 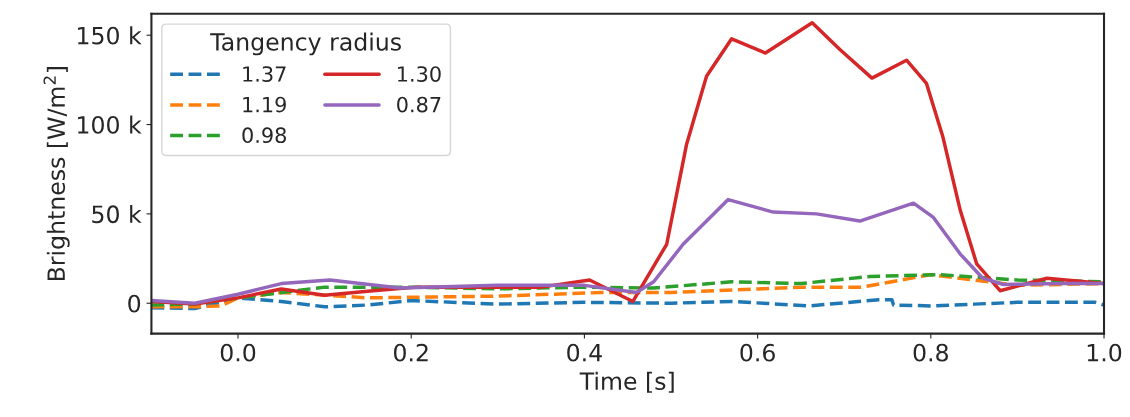 I want to click on x-tick-label: 0.6, so click(x=757, y=352).